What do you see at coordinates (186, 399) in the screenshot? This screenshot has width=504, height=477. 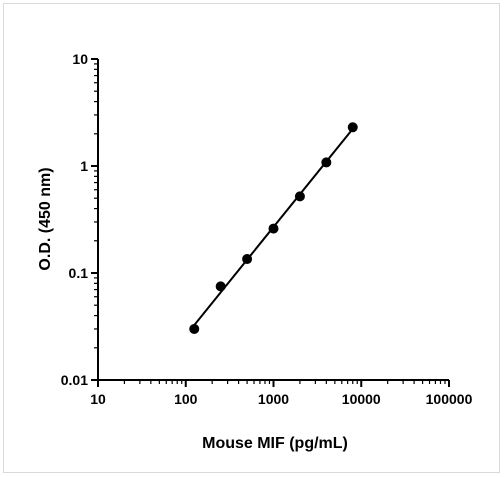 I see `x-tick-label: 100` at bounding box center [186, 399].